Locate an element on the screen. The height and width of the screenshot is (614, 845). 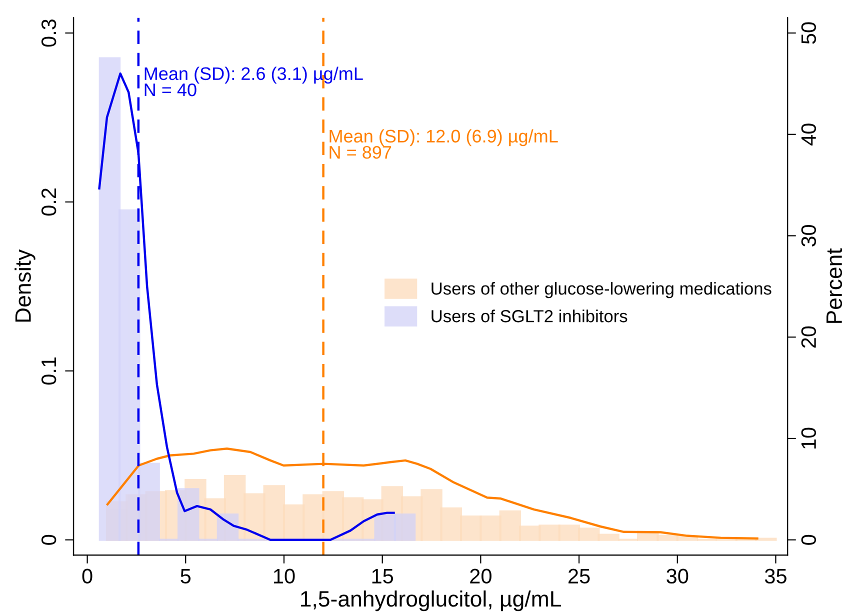
x-tick-label: 25 is located at coordinates (579, 576).